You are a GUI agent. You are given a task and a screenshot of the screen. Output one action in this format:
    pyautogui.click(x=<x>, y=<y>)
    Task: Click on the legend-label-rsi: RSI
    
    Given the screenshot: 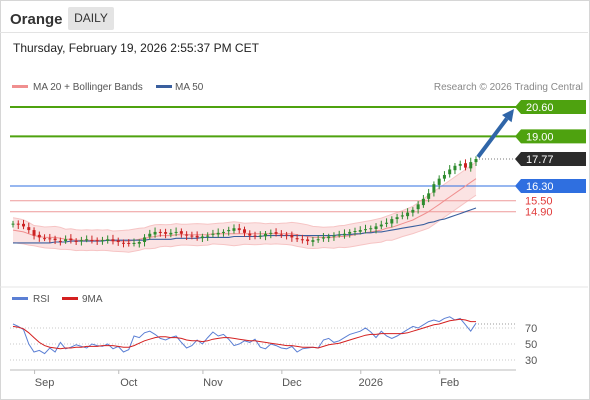 What is the action you would take?
    pyautogui.click(x=41, y=299)
    